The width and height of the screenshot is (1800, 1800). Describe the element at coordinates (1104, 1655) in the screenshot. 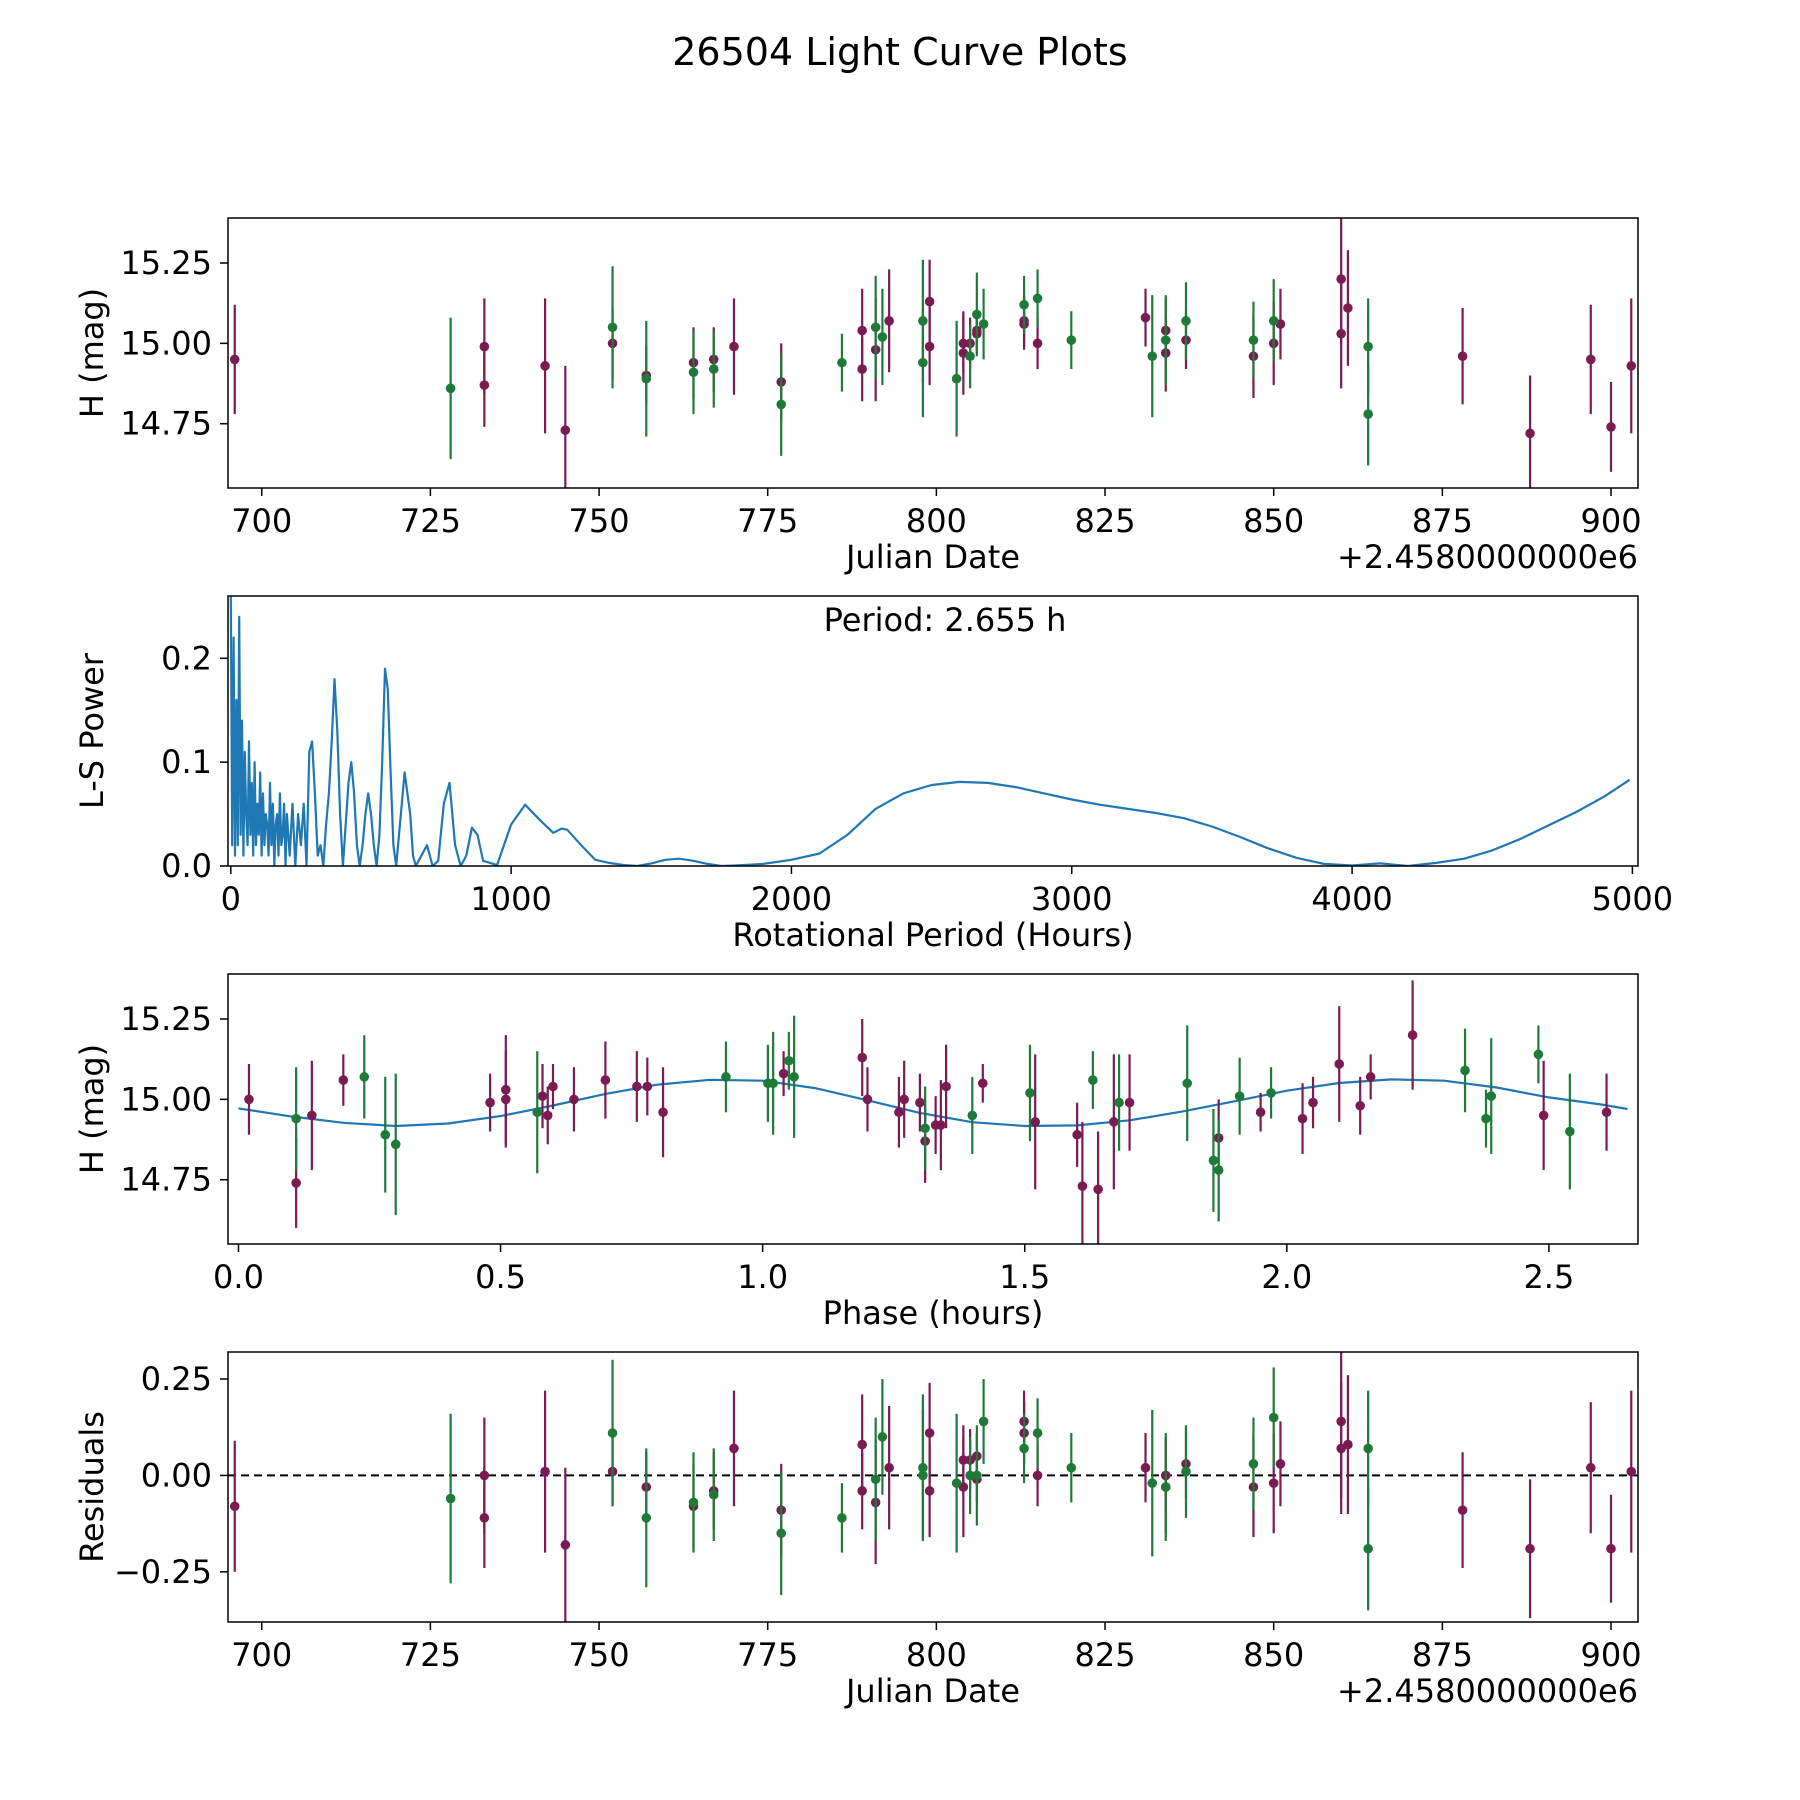

I see `x-tick-label: 825` at that location.